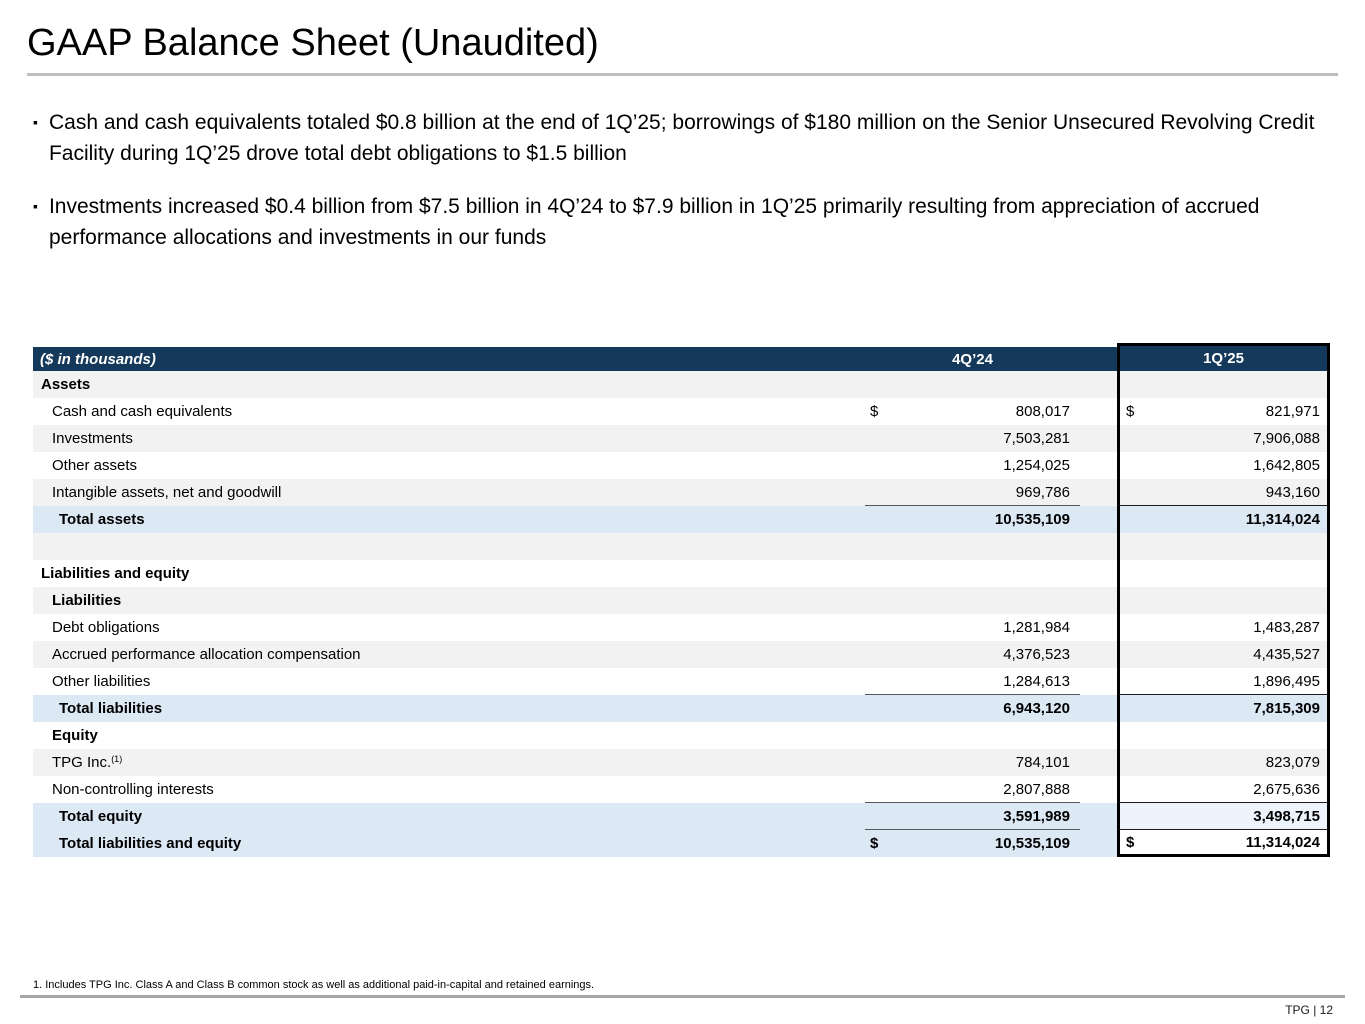 This screenshot has height=1024, width=1365. I want to click on value-1q25: 3,498,715, so click(1238, 816).